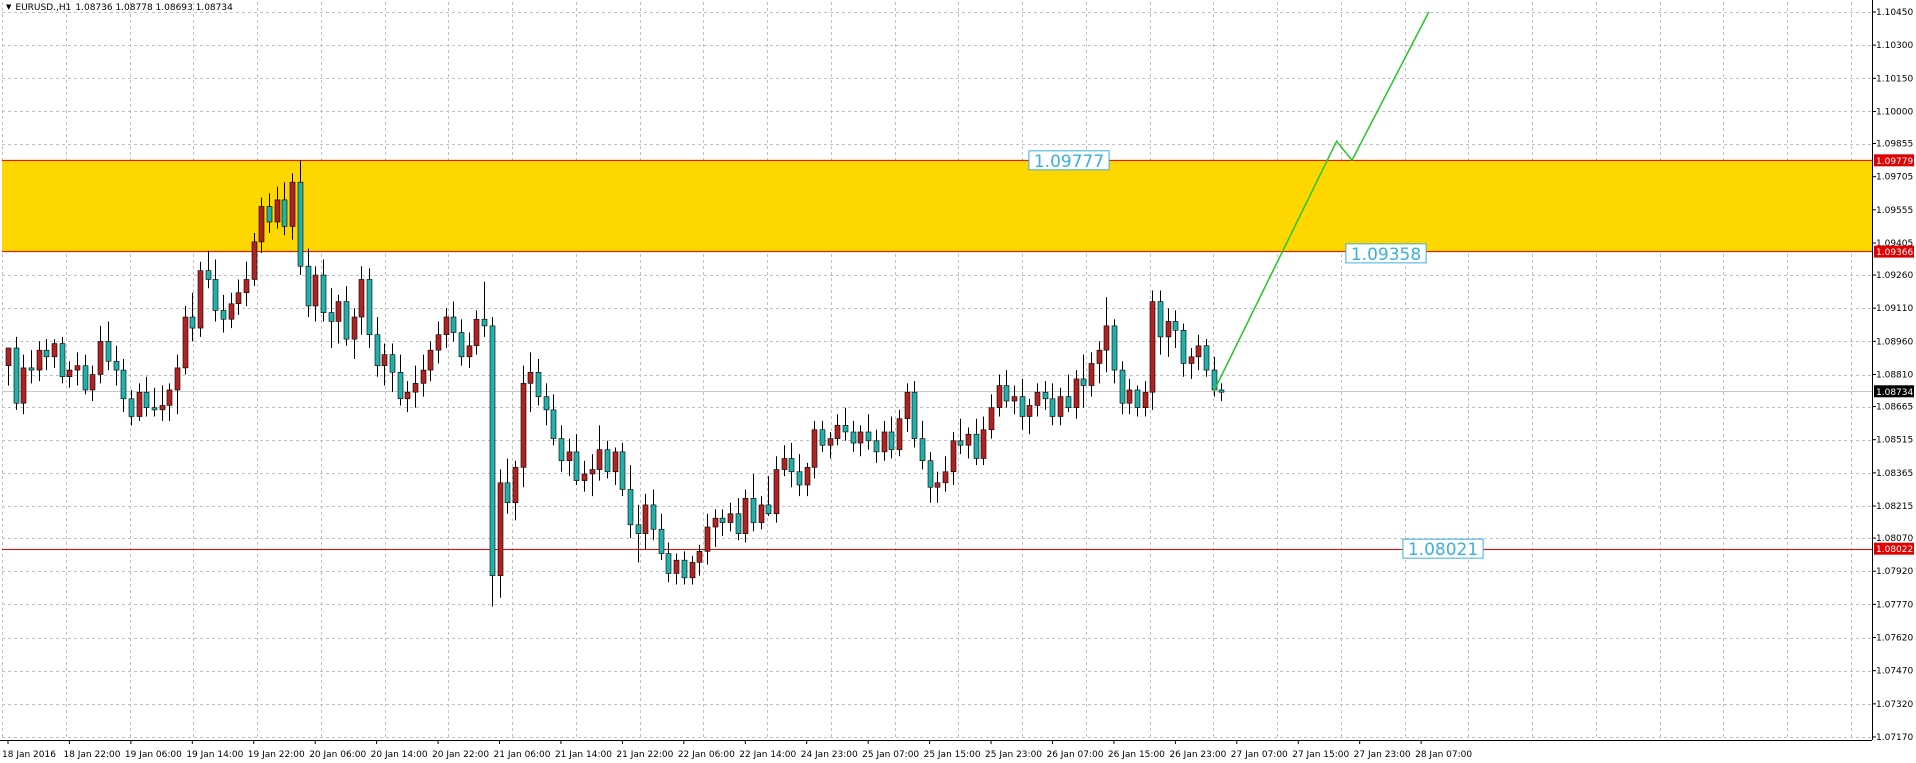  Describe the element at coordinates (1894, 393) in the screenshot. I see `current-price-tag-text: 1.08734` at that location.